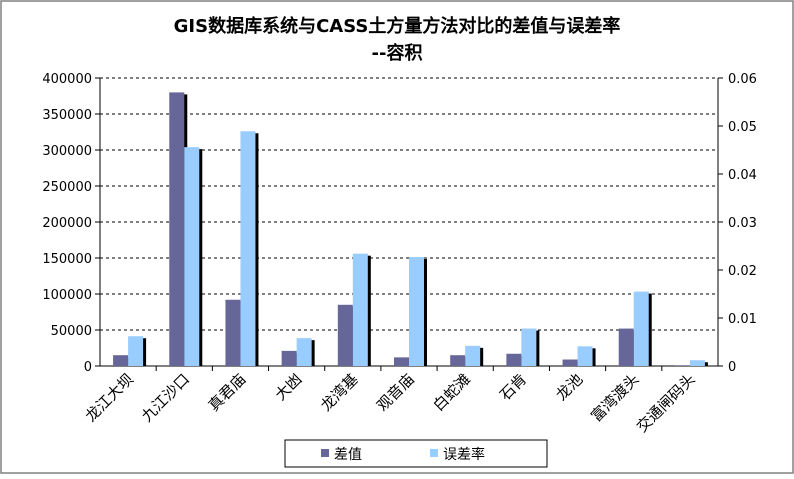  Describe the element at coordinates (742, 271) in the screenshot. I see `right-axis-tick-label: 0.02` at that location.